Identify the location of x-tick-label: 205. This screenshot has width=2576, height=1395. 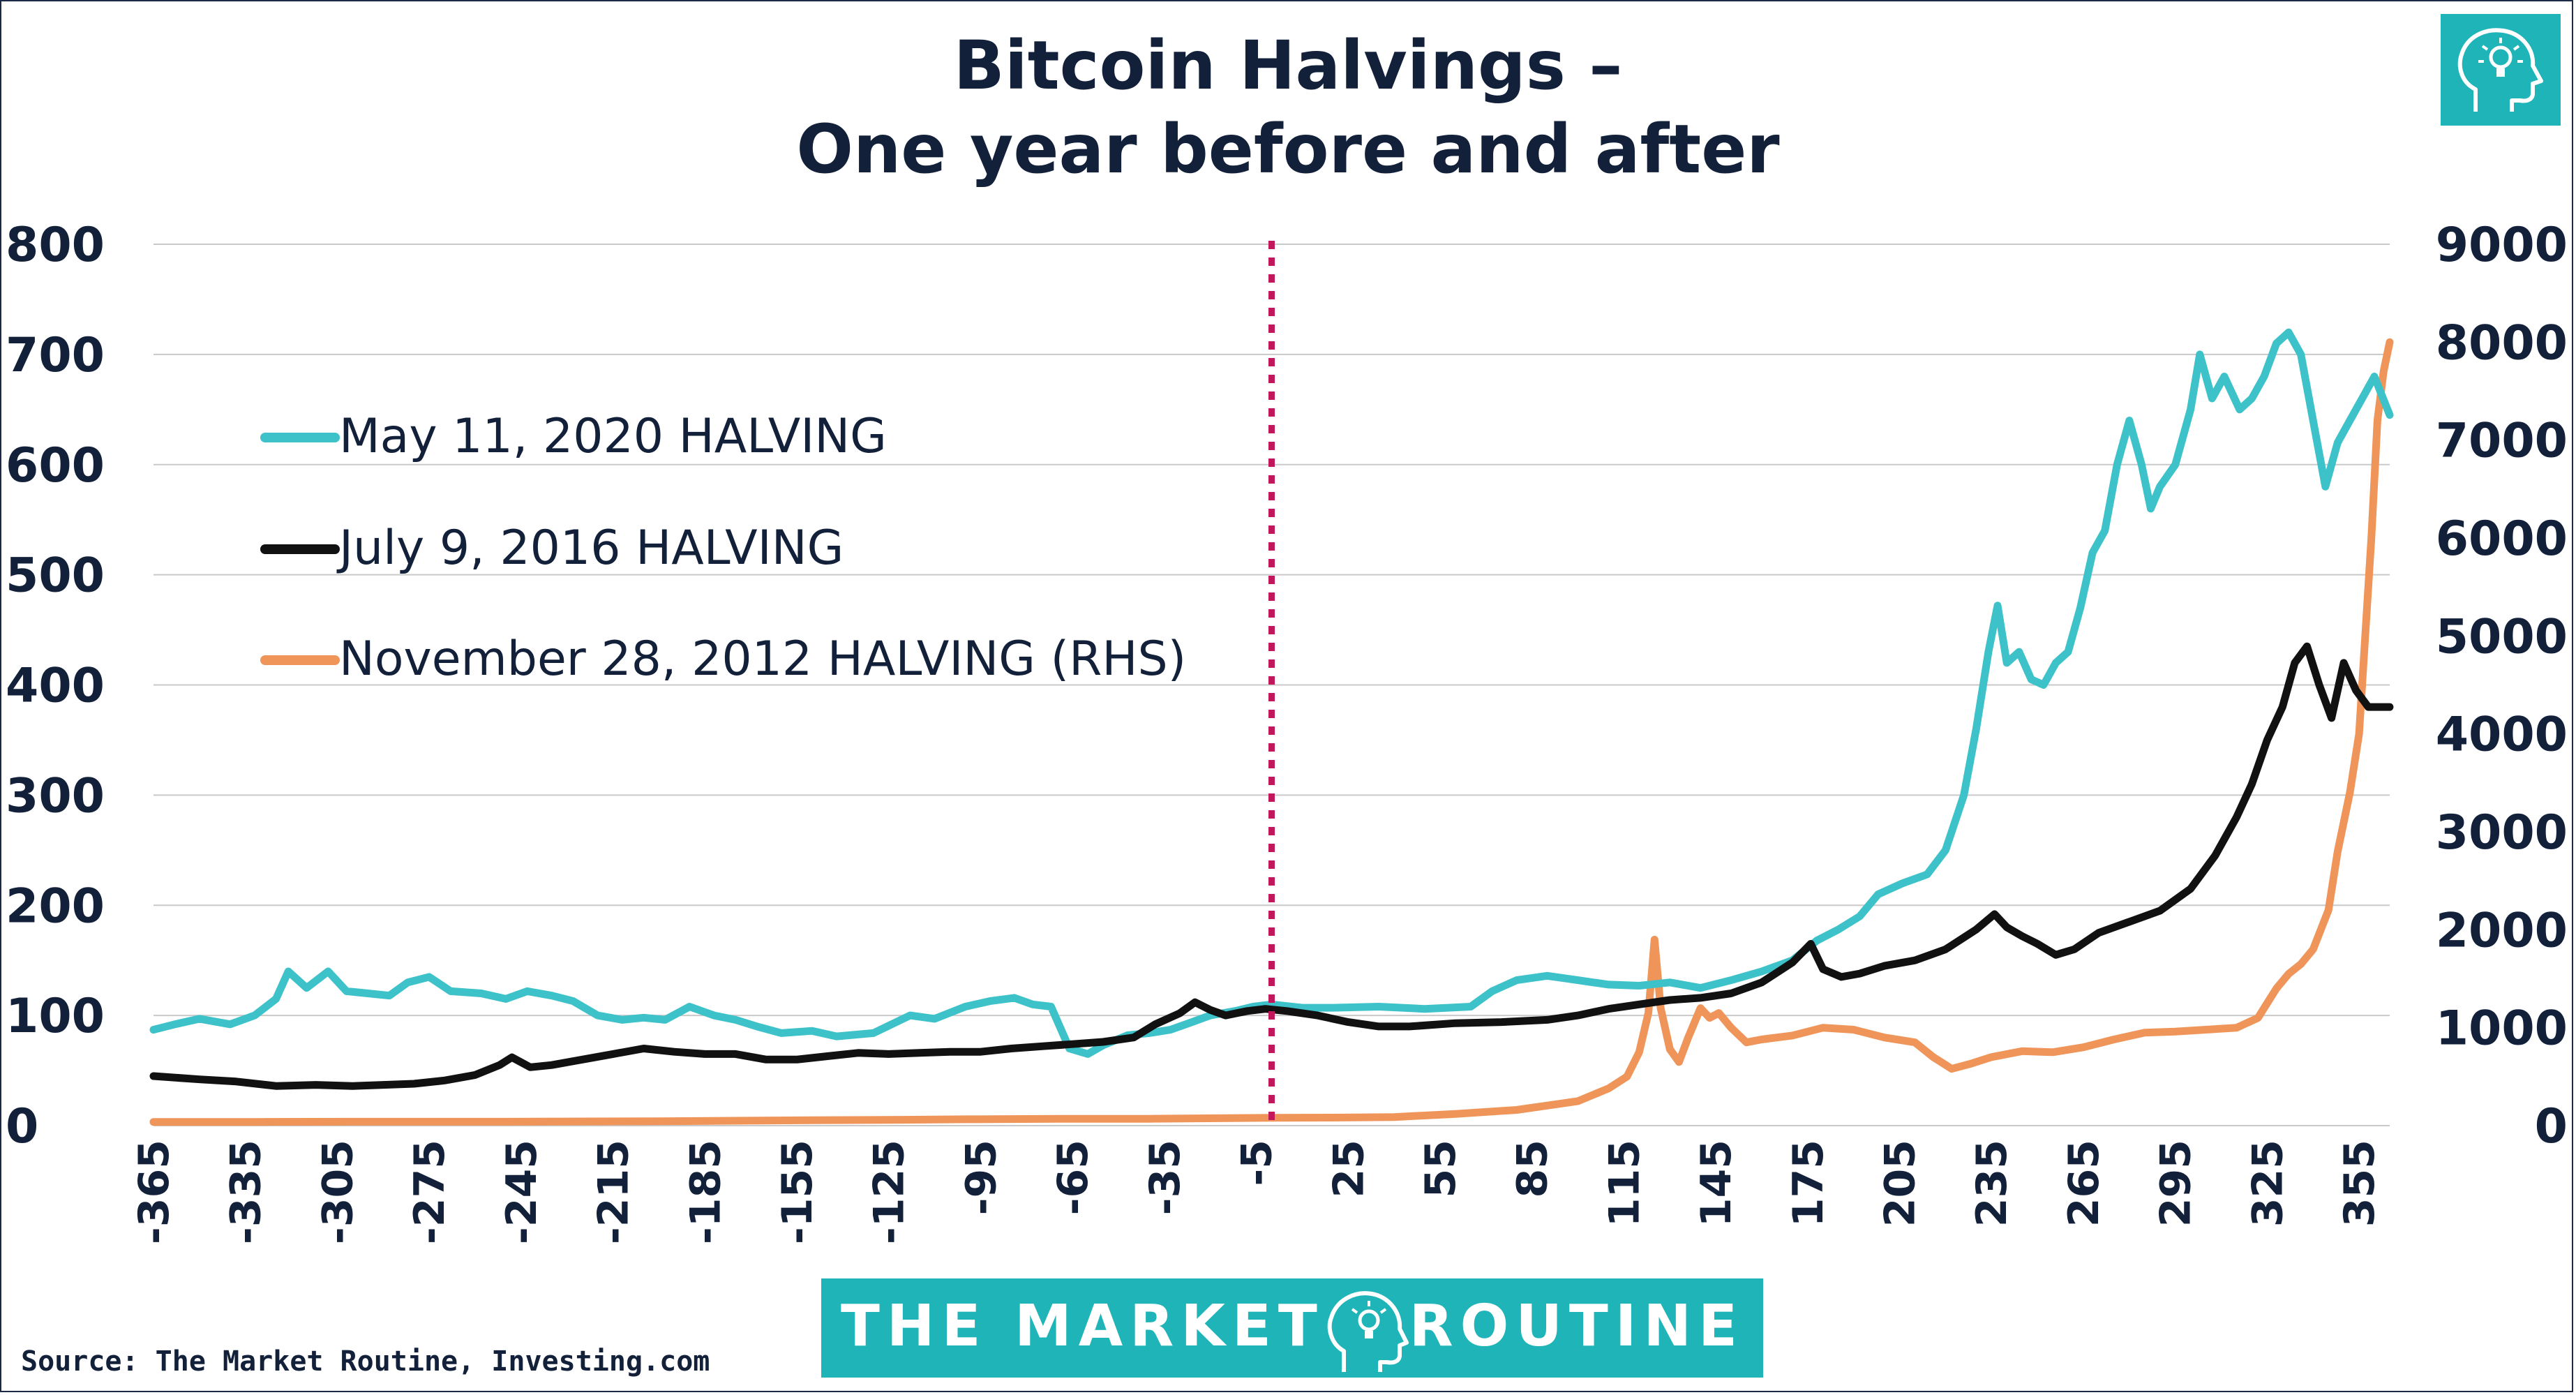
(1900, 1183).